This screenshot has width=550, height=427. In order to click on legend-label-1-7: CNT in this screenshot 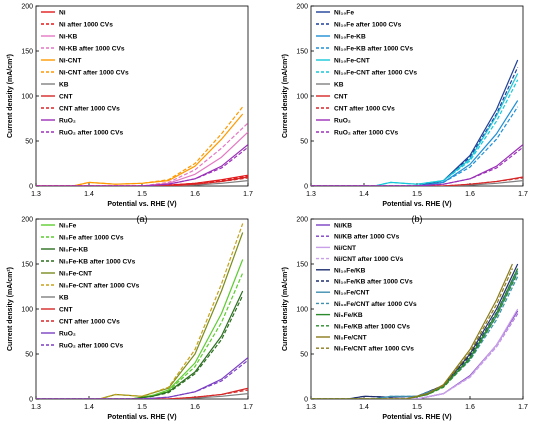, I will do `click(341, 97)`.